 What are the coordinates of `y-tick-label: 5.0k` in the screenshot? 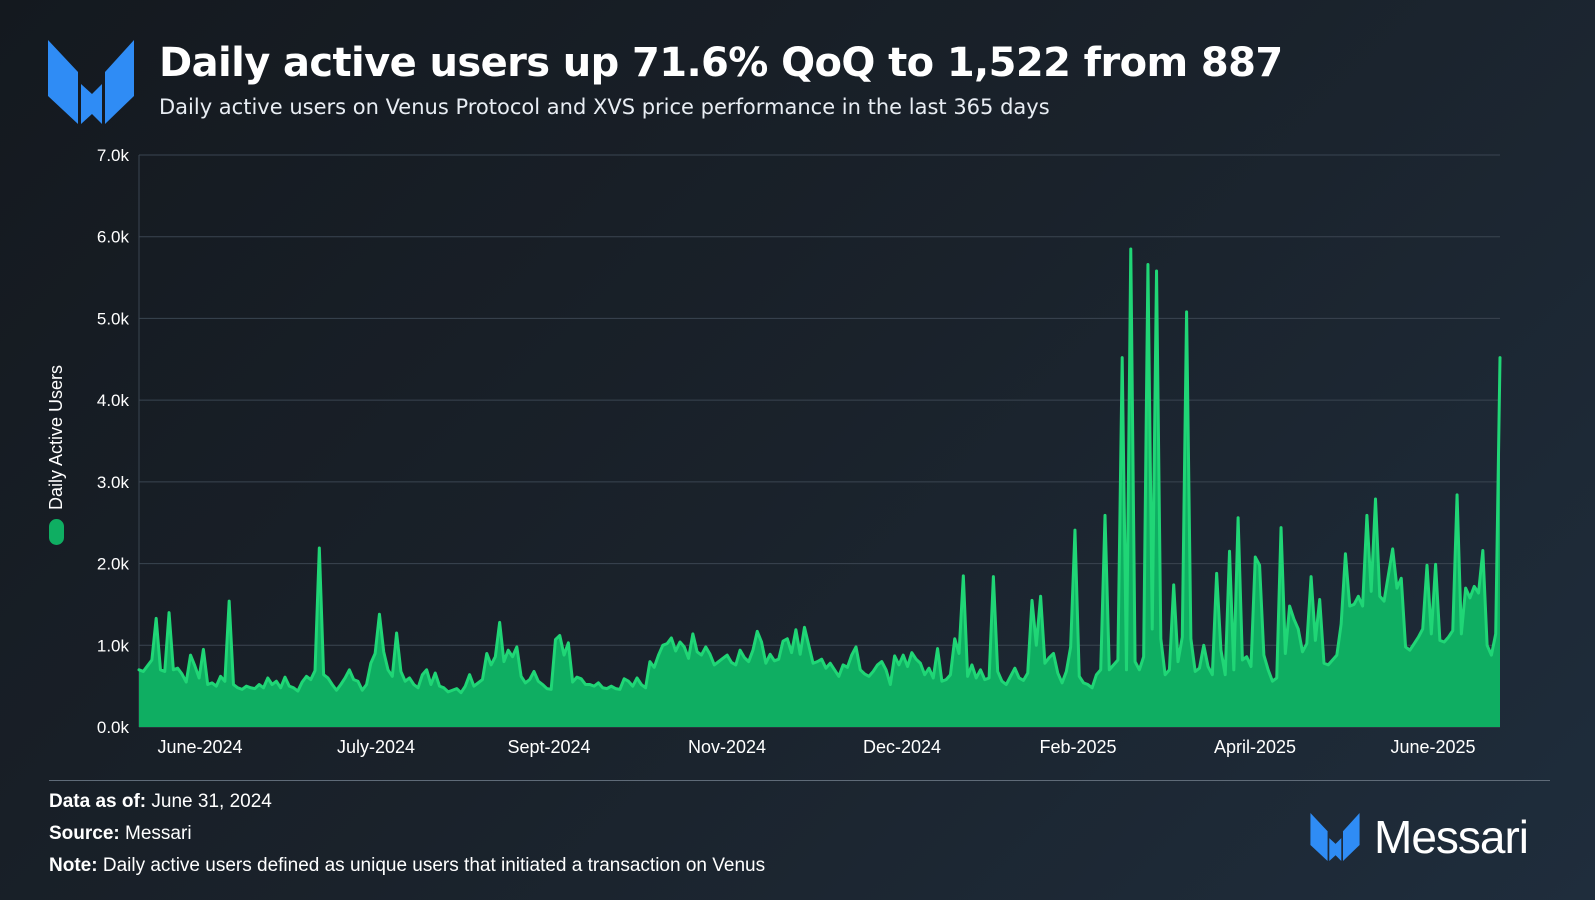 It's located at (113, 318).